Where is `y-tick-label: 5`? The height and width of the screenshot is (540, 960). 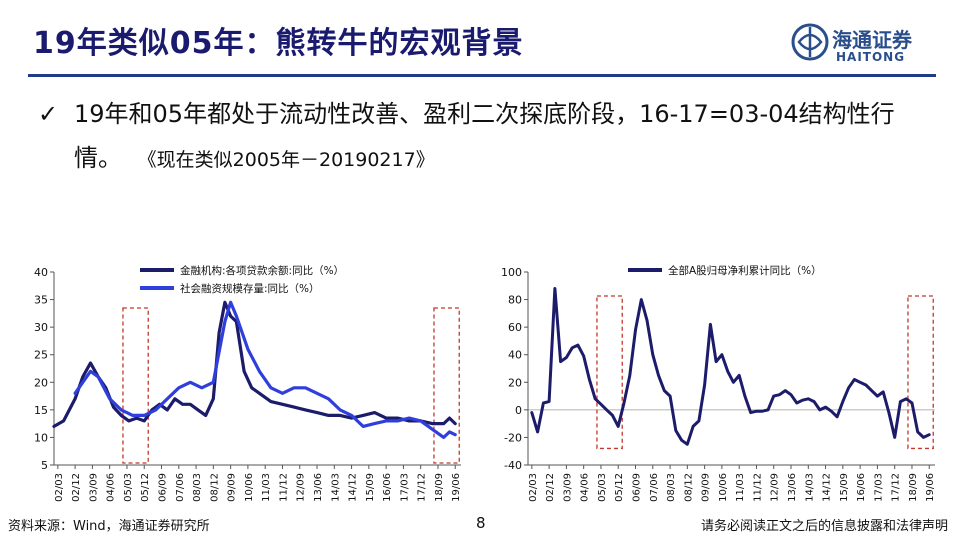
y-tick-label: 5 is located at coordinates (44, 465).